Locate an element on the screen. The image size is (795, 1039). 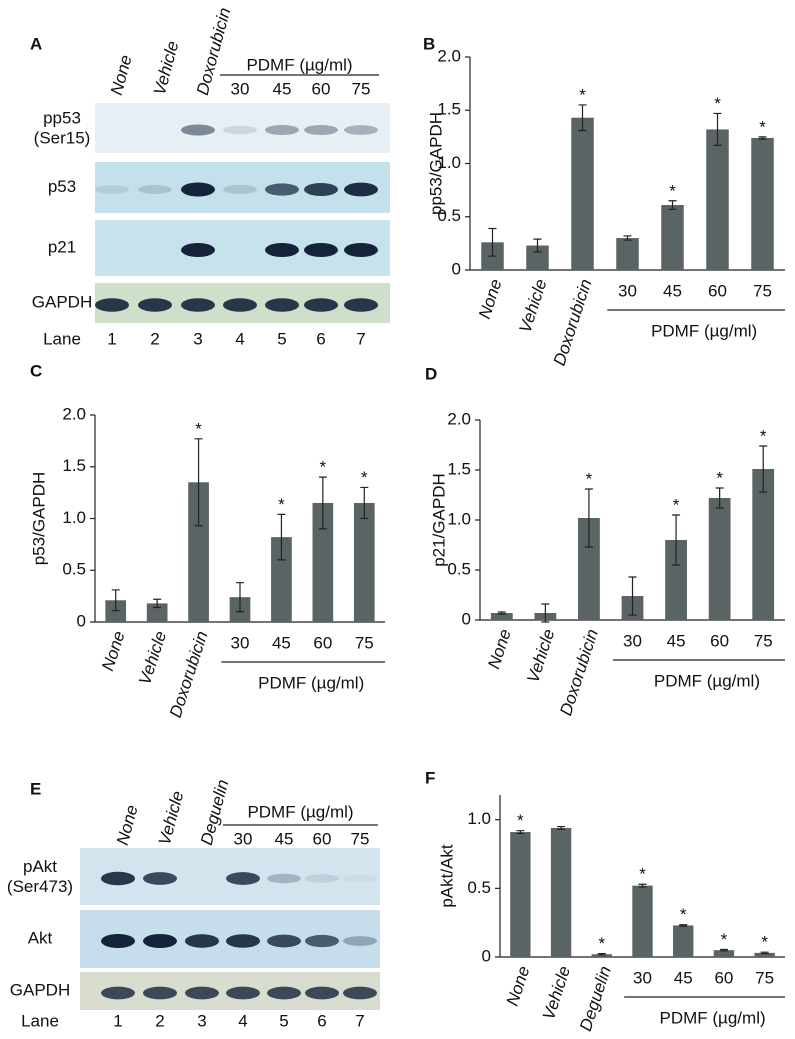
panel-label: C is located at coordinates (36, 370).